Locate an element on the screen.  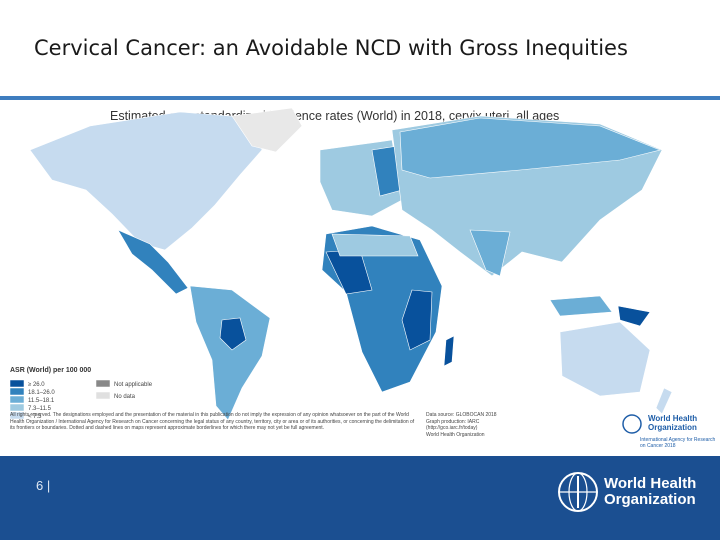
madagascar is located at coordinates (449, 351).